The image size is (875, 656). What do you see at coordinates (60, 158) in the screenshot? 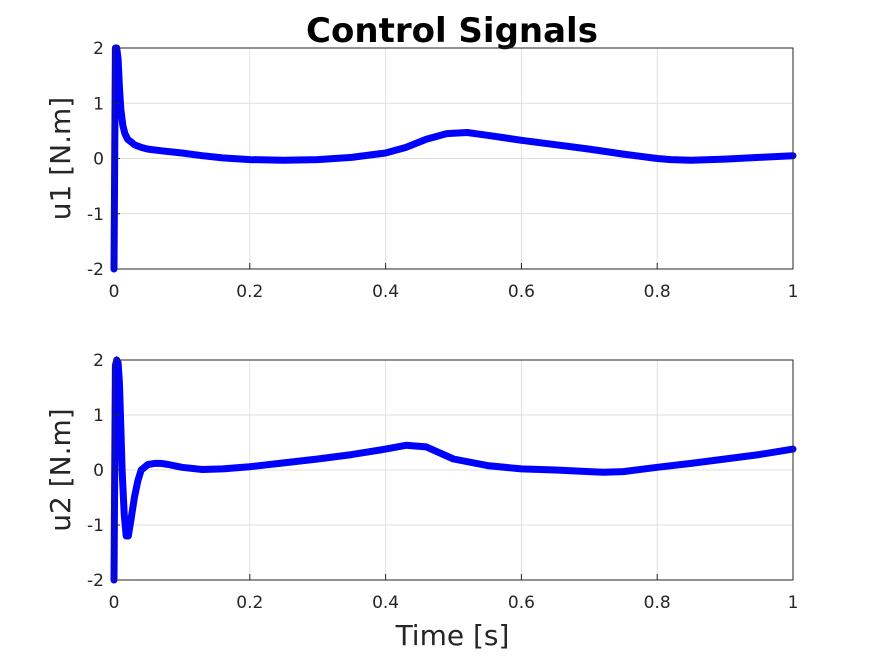
I see `y-axis-label: u1 [N.m]` at bounding box center [60, 158].